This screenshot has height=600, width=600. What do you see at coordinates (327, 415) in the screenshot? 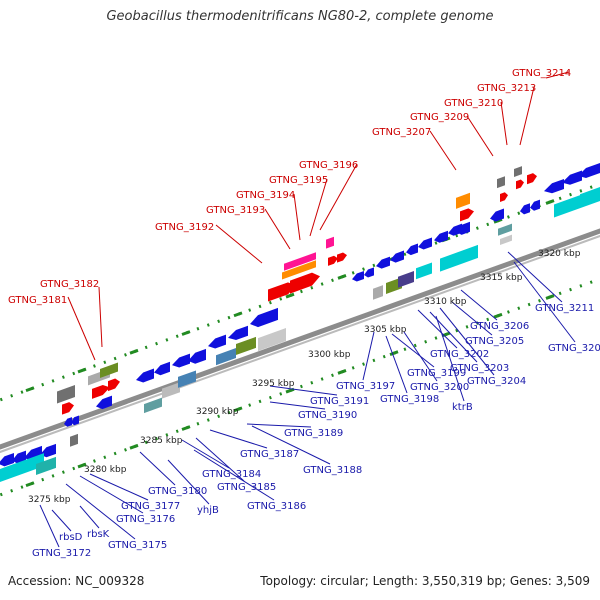
I see `reverse-gene-label: GTNG_3190` at bounding box center [327, 415].